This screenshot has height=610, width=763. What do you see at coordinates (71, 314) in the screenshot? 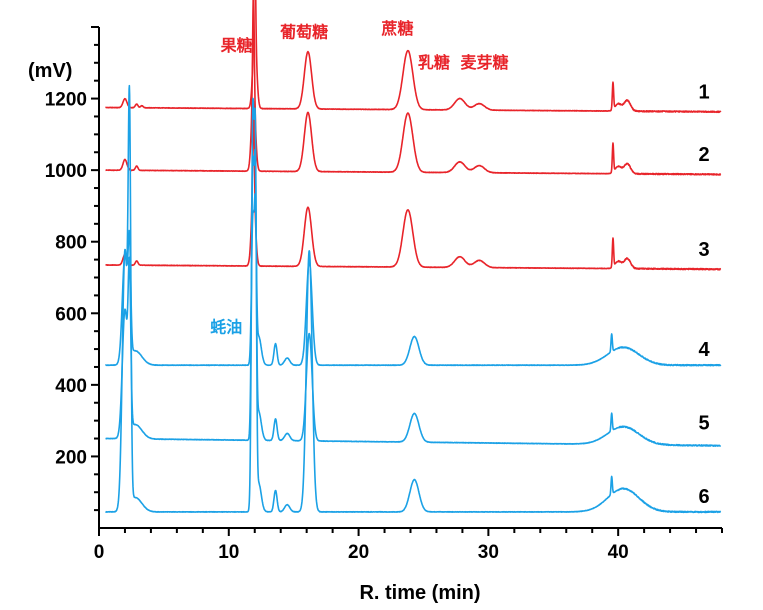
I see `y-tick-label: 600` at bounding box center [71, 314].